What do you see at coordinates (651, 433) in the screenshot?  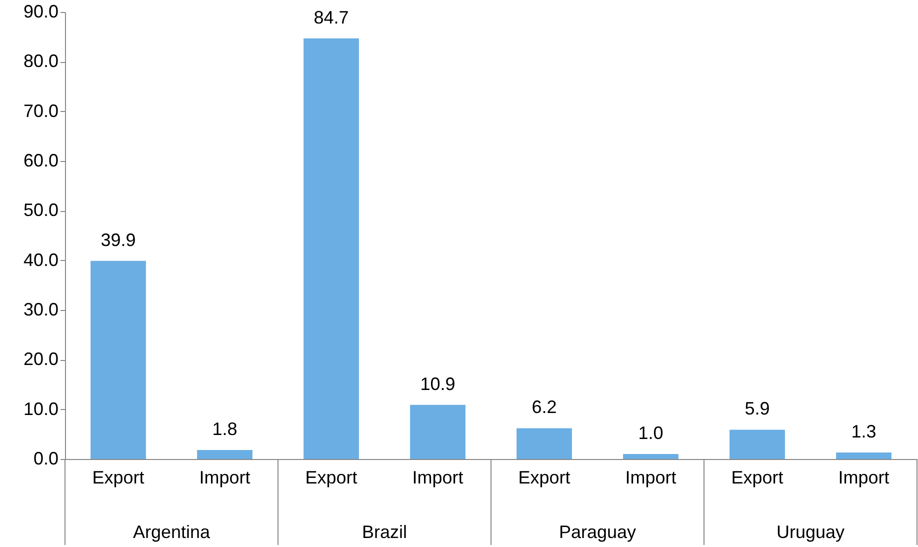 I see `data-label: 1.0` at bounding box center [651, 433].